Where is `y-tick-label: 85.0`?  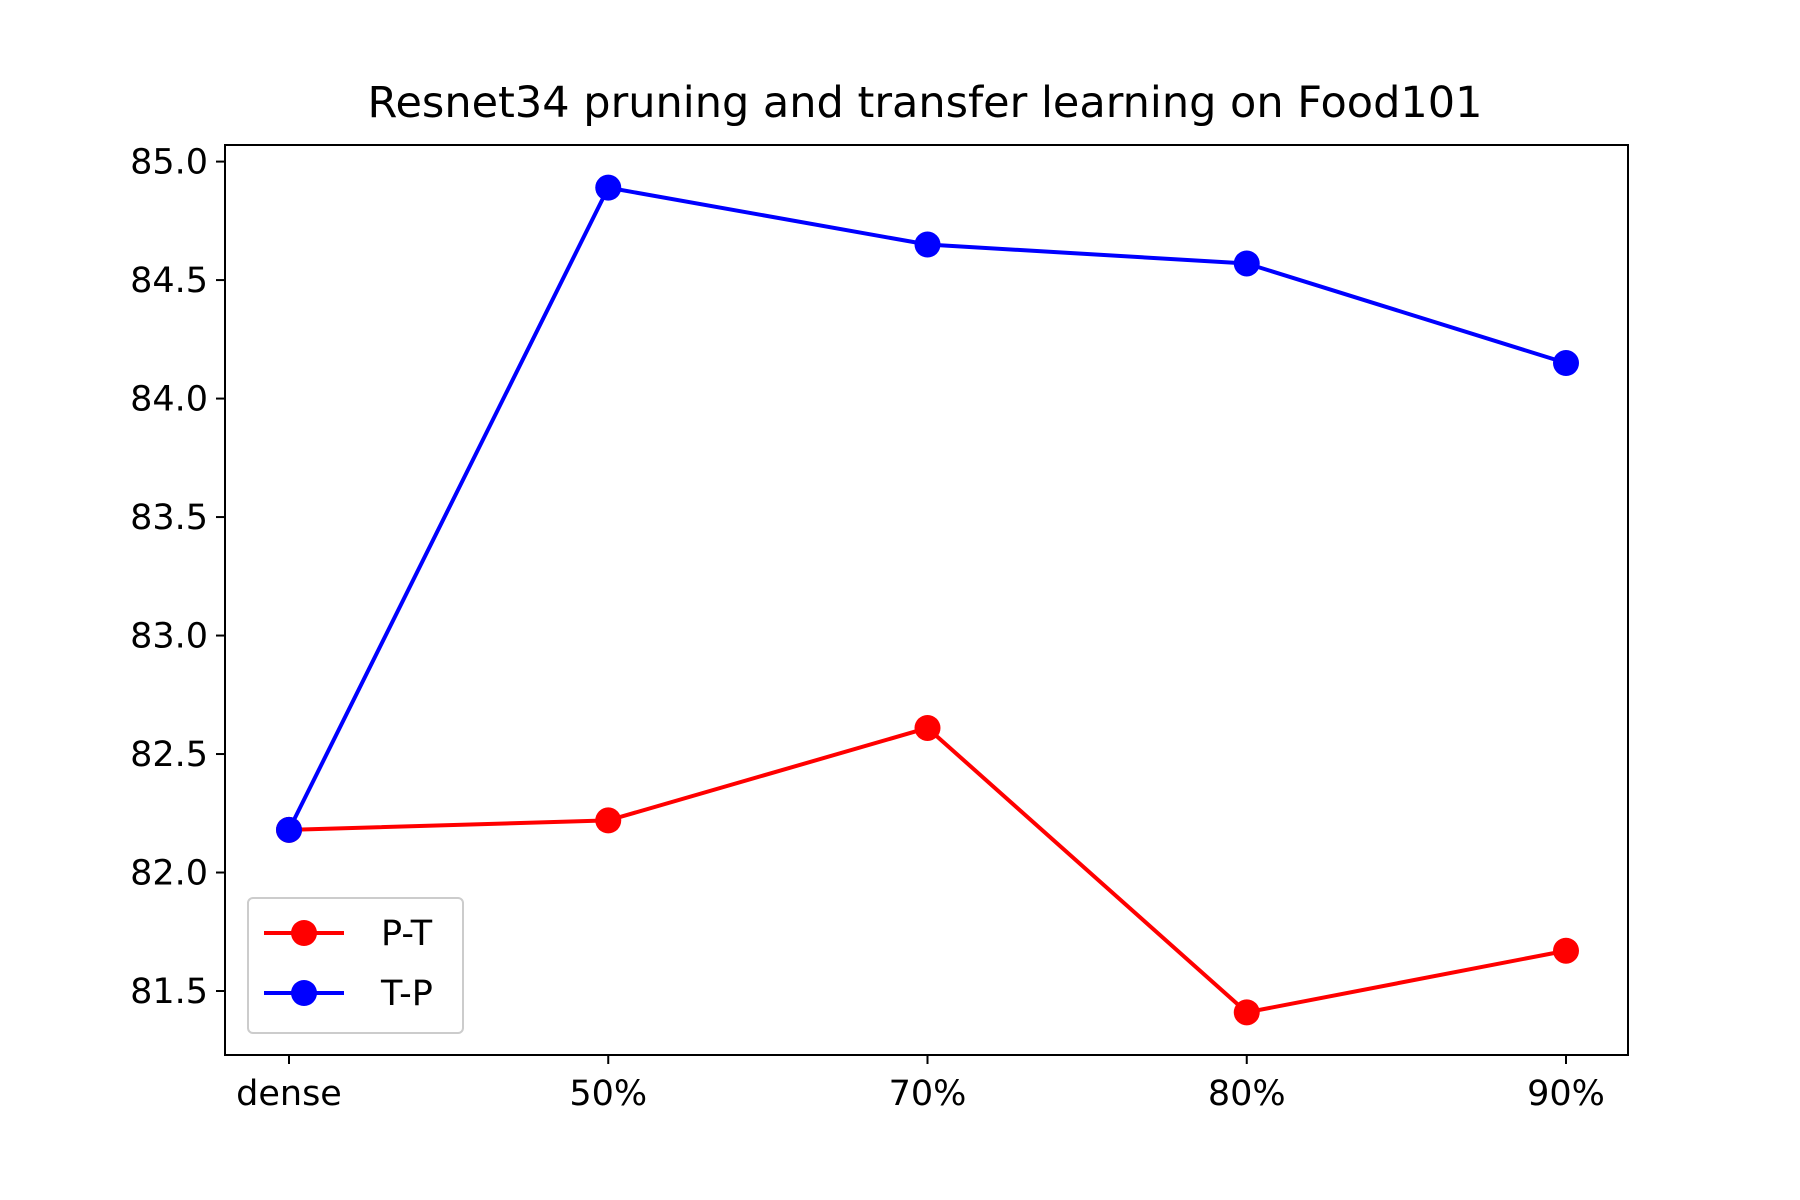 y-tick-label: 85.0 is located at coordinates (169, 163).